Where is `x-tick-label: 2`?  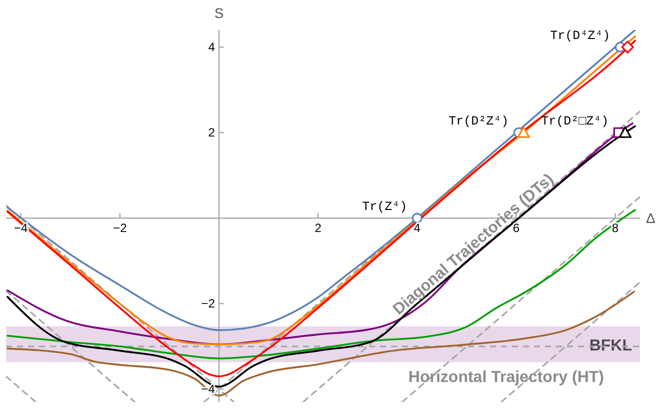 x-tick-label: 2 is located at coordinates (318, 228).